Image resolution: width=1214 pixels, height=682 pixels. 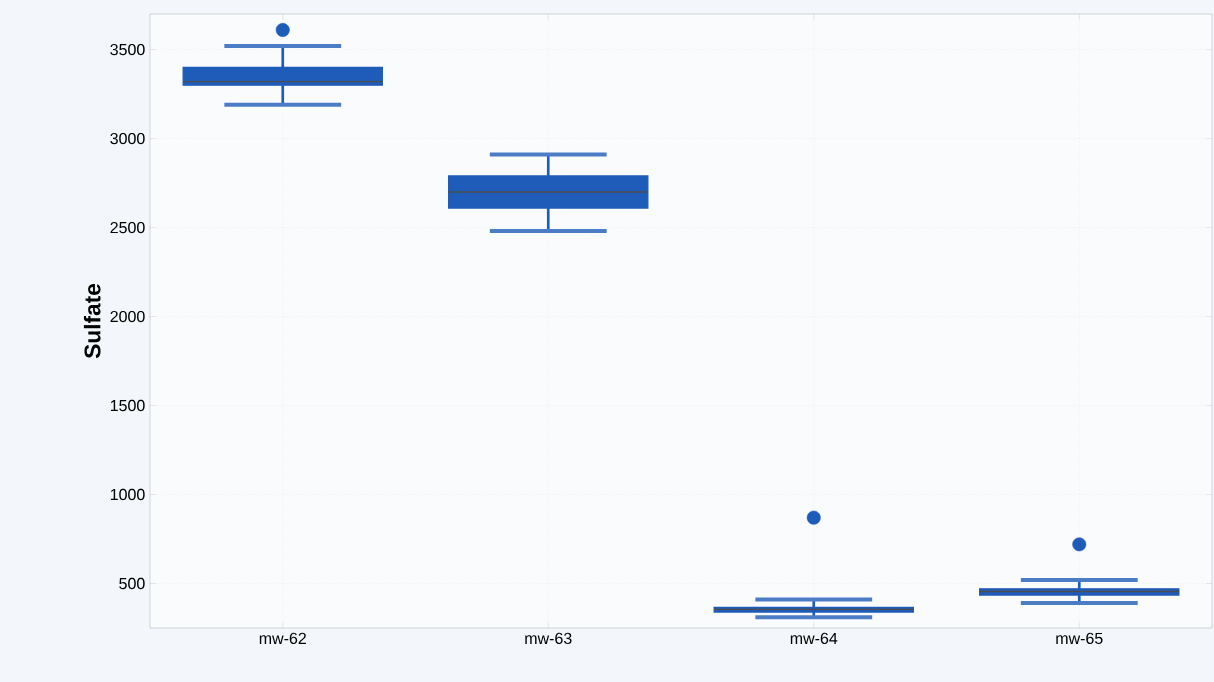 What do you see at coordinates (127, 494) in the screenshot?
I see `y-tick-label: 1000` at bounding box center [127, 494].